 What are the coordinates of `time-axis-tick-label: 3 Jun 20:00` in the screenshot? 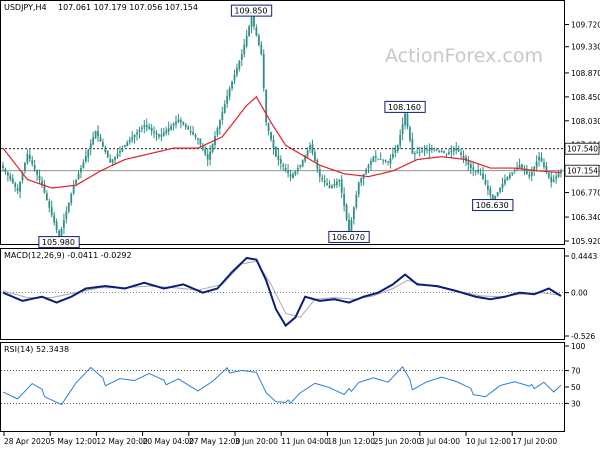 It's located at (256, 441).